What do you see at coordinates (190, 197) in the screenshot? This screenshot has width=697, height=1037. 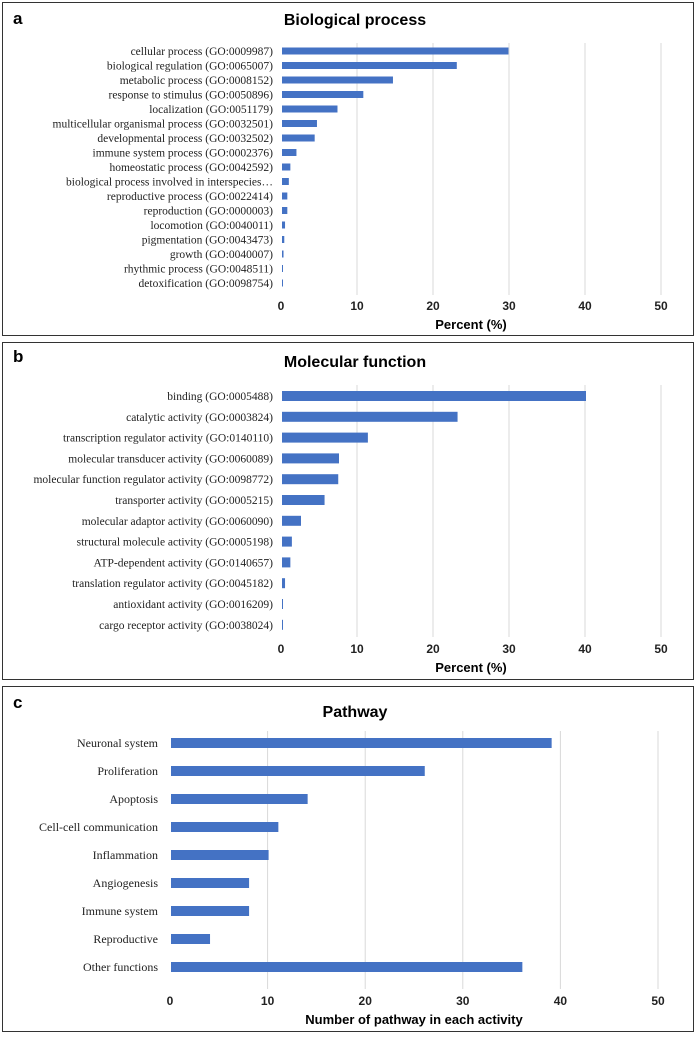 I see `category-label: reproductive process (GO:0022414)` at bounding box center [190, 197].